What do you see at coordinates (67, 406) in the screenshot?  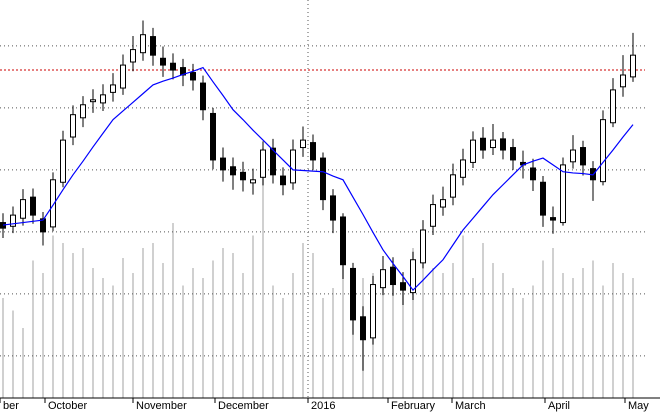 I see `x-tick-label: October` at bounding box center [67, 406].